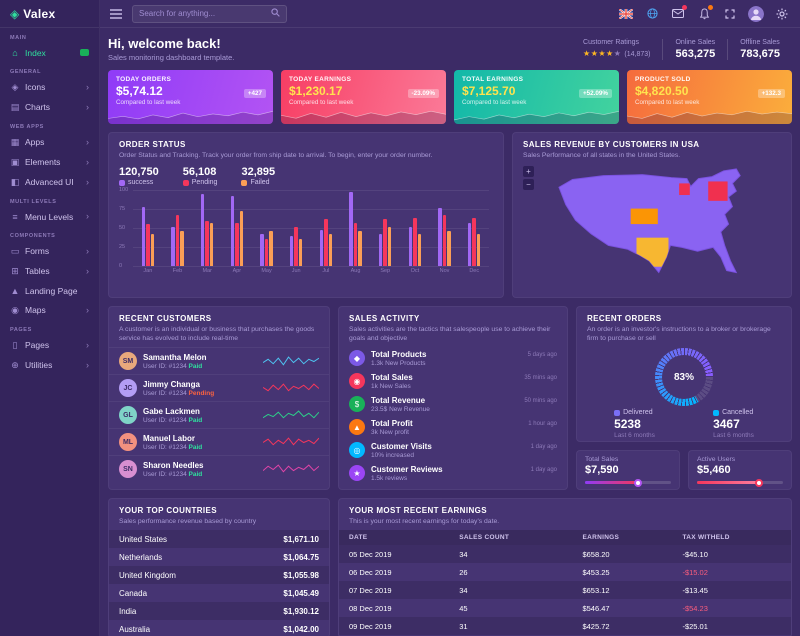  Describe the element at coordinates (489, 91) in the screenshot. I see `stat-card-value: $7,125.70` at that location.